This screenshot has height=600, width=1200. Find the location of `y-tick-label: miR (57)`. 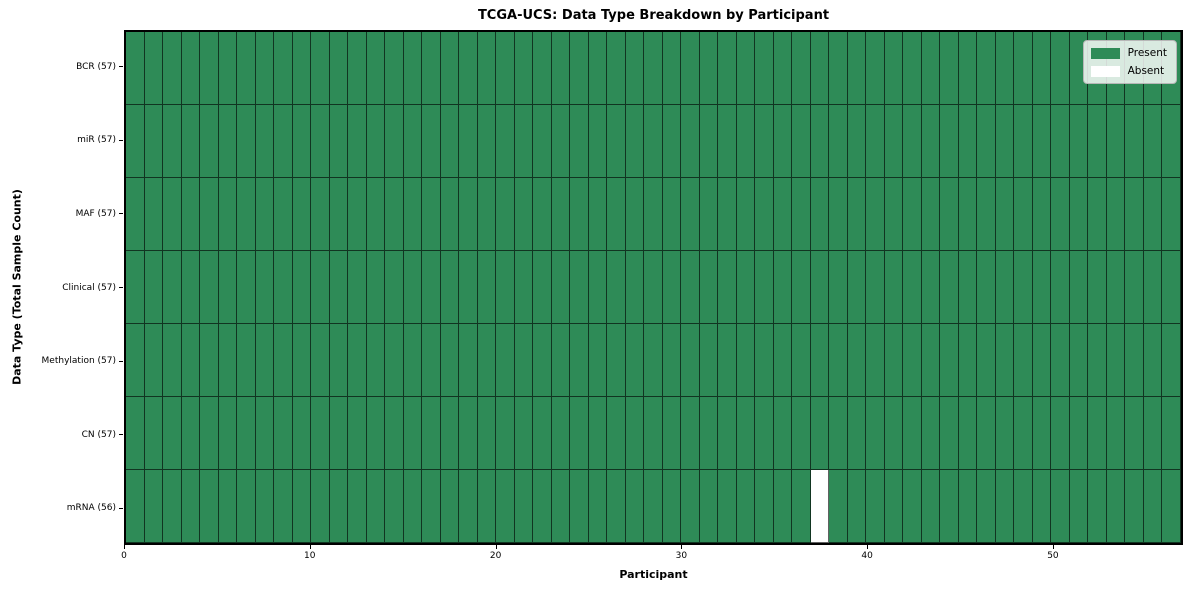

y-tick-label: miR (57) is located at coordinates (96, 140).